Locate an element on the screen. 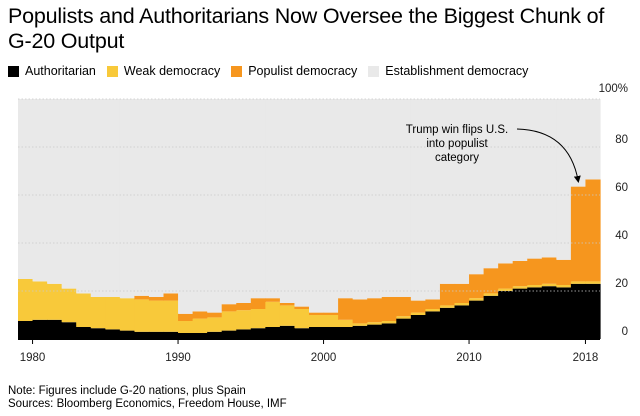  bar-weak-democracy-2008 is located at coordinates (447, 306).